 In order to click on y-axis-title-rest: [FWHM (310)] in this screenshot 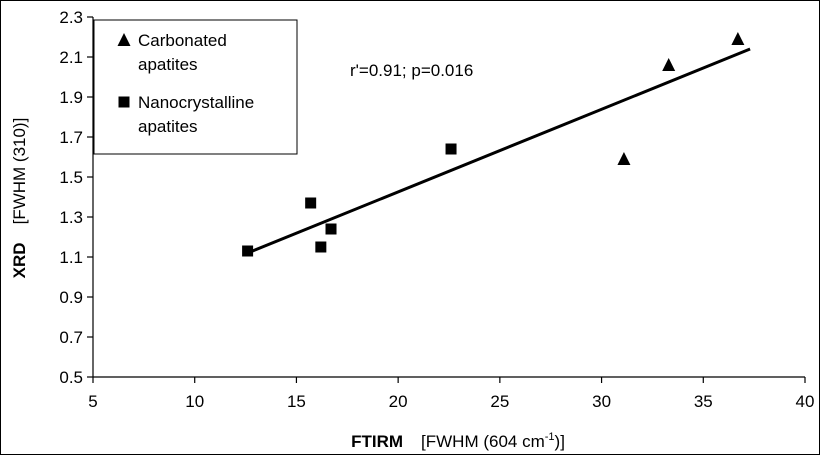, I will do `click(19, 171)`.